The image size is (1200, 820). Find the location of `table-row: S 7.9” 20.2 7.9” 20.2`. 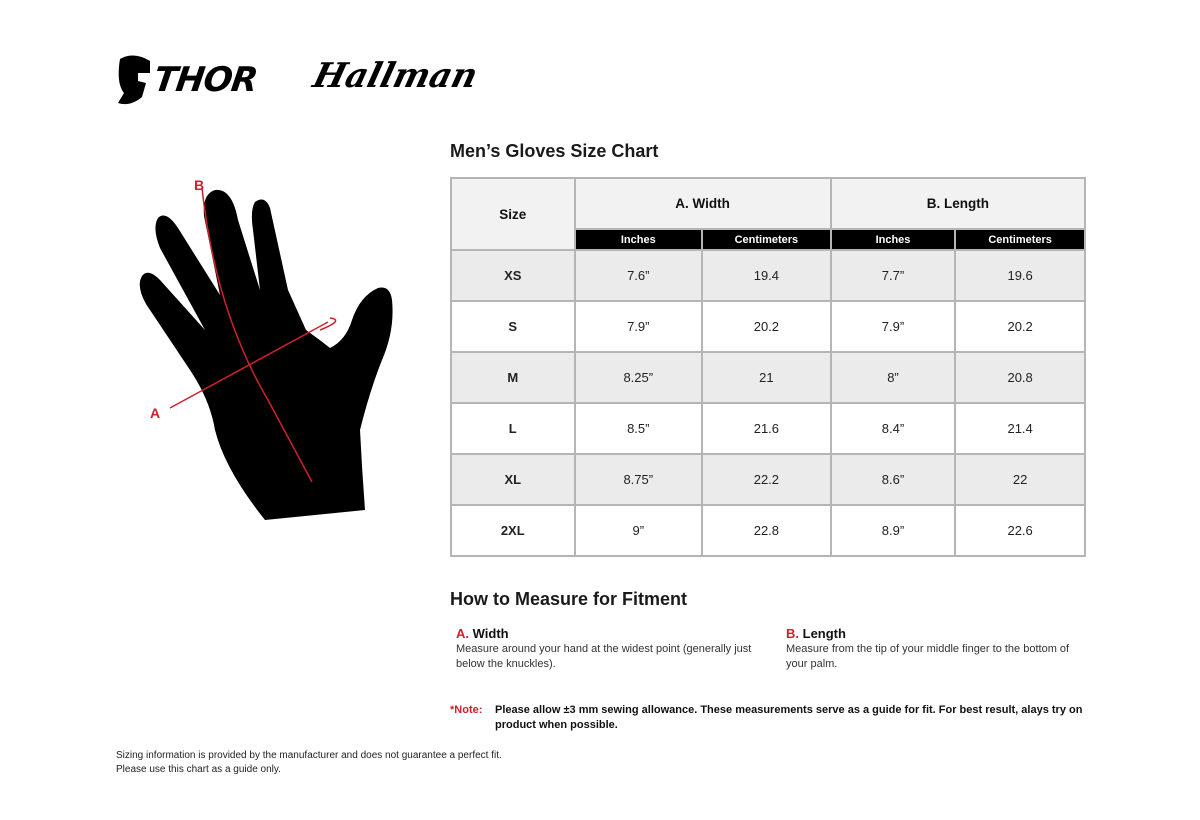

table-row: S 7.9” 20.2 7.9” 20.2 is located at coordinates (768, 326).